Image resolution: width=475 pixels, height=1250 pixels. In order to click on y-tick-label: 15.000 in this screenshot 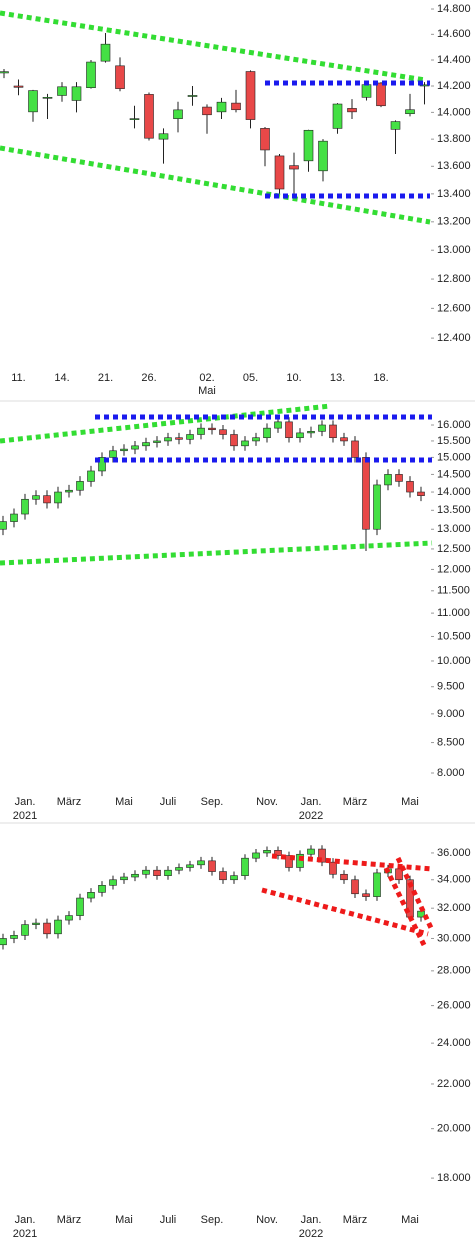, I will do `click(454, 457)`.